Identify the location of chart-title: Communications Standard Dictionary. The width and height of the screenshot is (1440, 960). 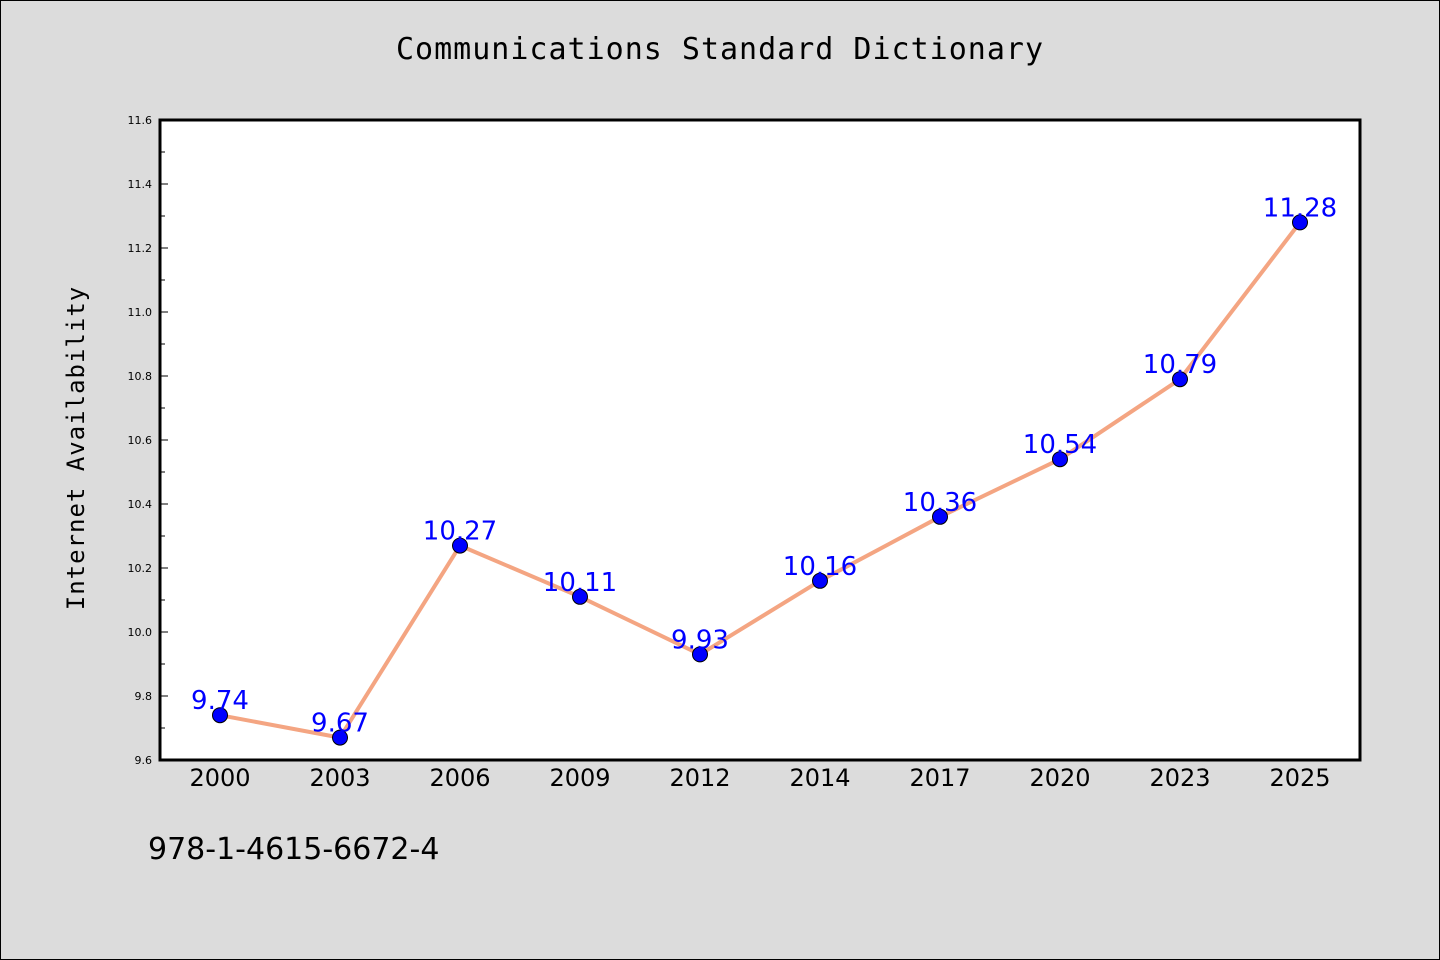
(720, 49).